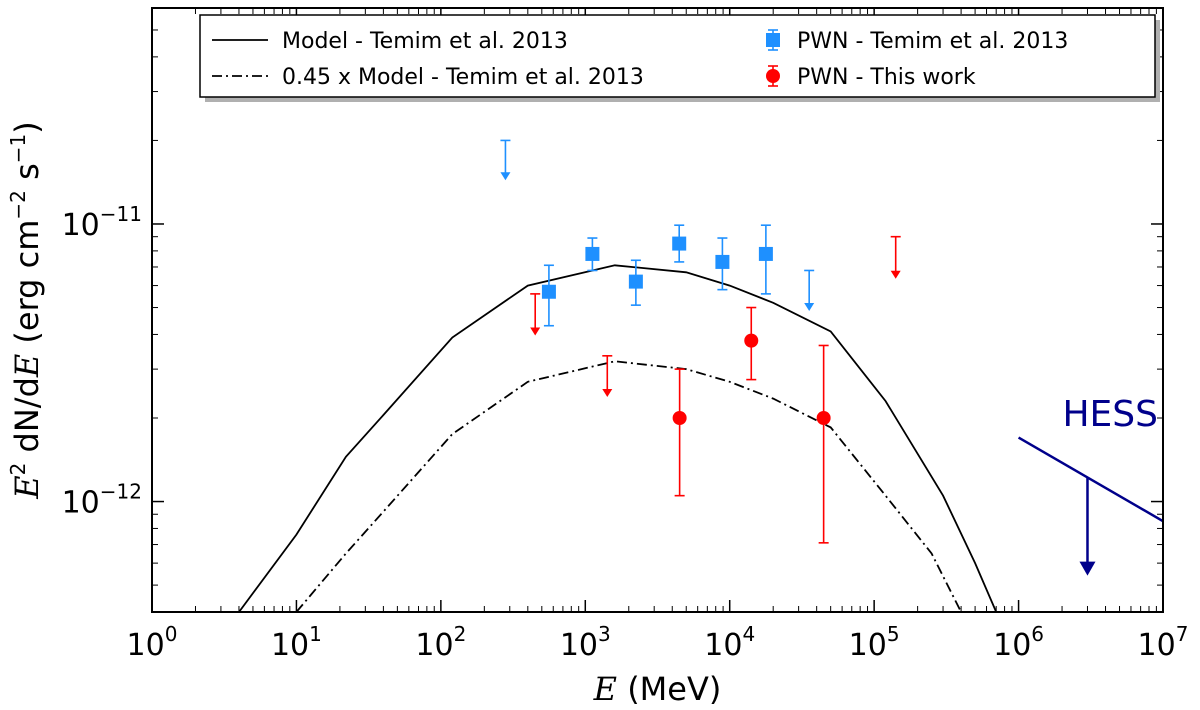 The image size is (1200, 710). I want to click on x-tick-label: 10², so click(440, 642).